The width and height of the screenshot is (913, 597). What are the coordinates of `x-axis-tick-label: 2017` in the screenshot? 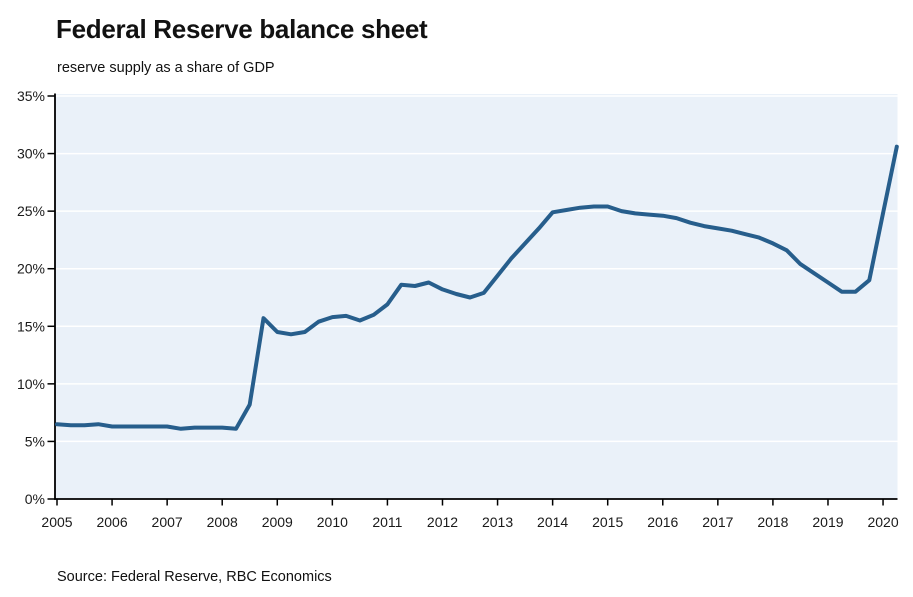 It's located at (717, 522).